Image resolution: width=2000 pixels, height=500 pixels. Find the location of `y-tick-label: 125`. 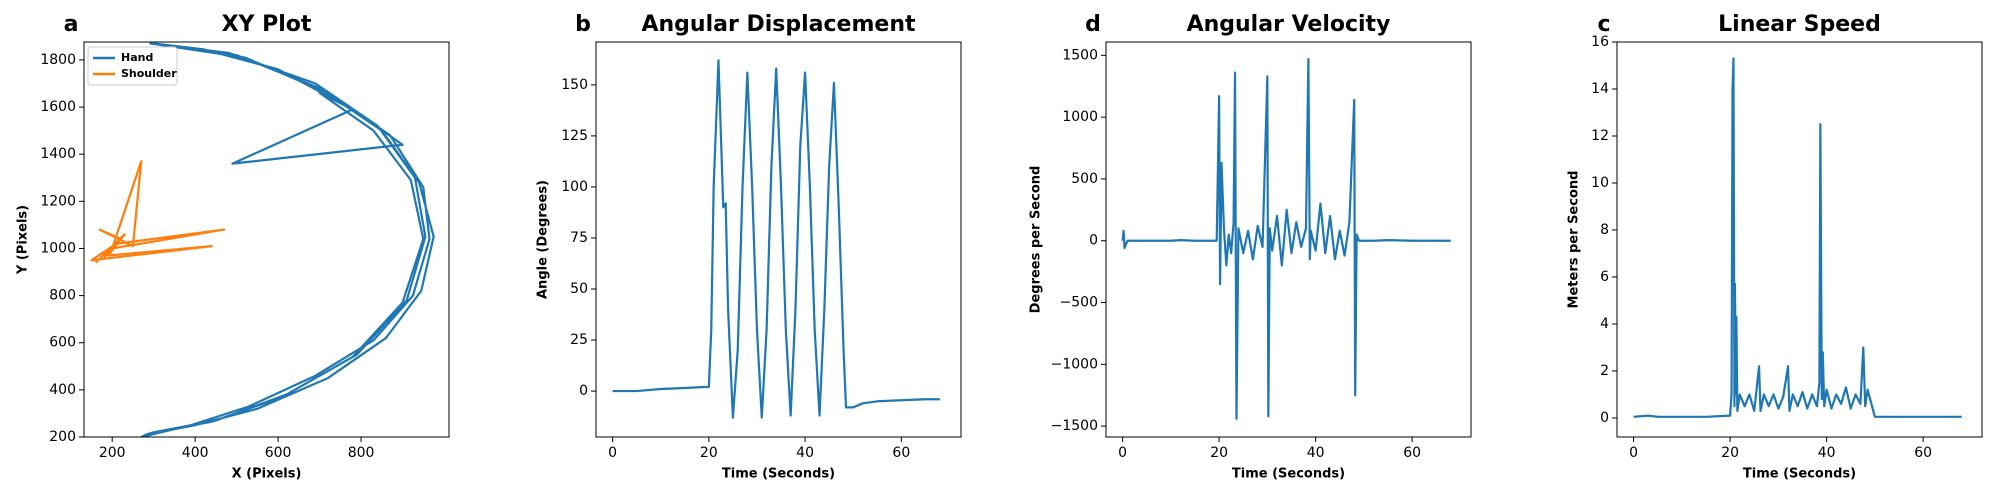

y-tick-label: 125 is located at coordinates (574, 136).